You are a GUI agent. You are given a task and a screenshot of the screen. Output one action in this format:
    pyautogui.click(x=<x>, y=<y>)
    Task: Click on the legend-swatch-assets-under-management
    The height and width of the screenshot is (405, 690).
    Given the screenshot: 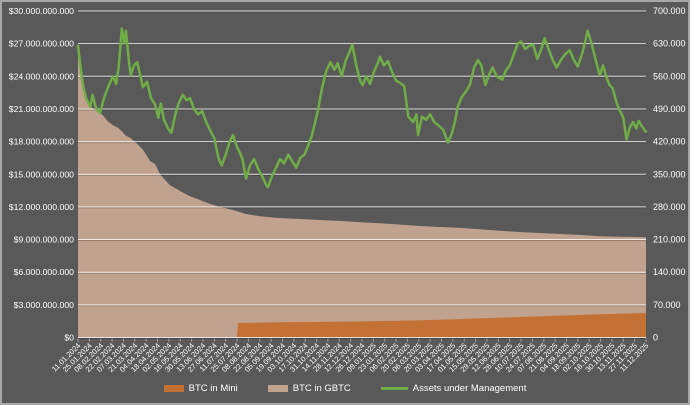 What is the action you would take?
    pyautogui.click(x=394, y=388)
    